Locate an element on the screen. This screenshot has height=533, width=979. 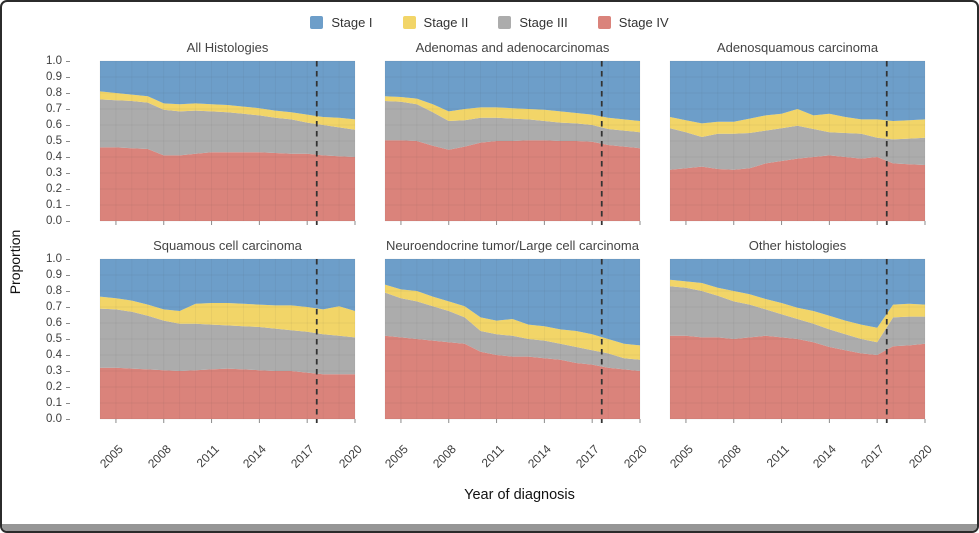
x-tick-label: 2005 is located at coordinates (396, 456).